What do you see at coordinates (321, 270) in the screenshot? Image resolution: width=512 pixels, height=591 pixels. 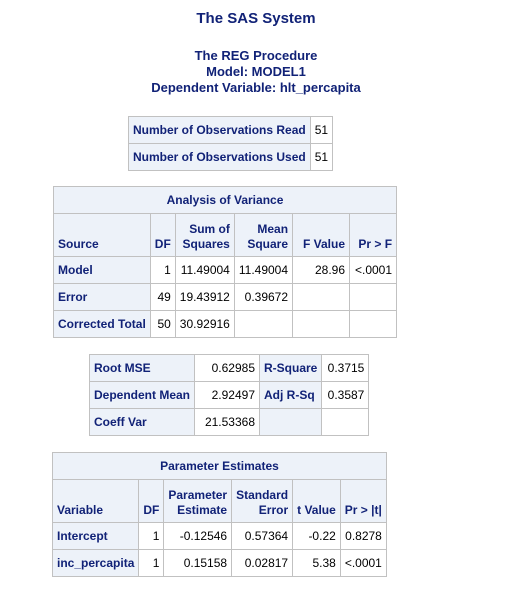 I see `anova-f: 28.96` at bounding box center [321, 270].